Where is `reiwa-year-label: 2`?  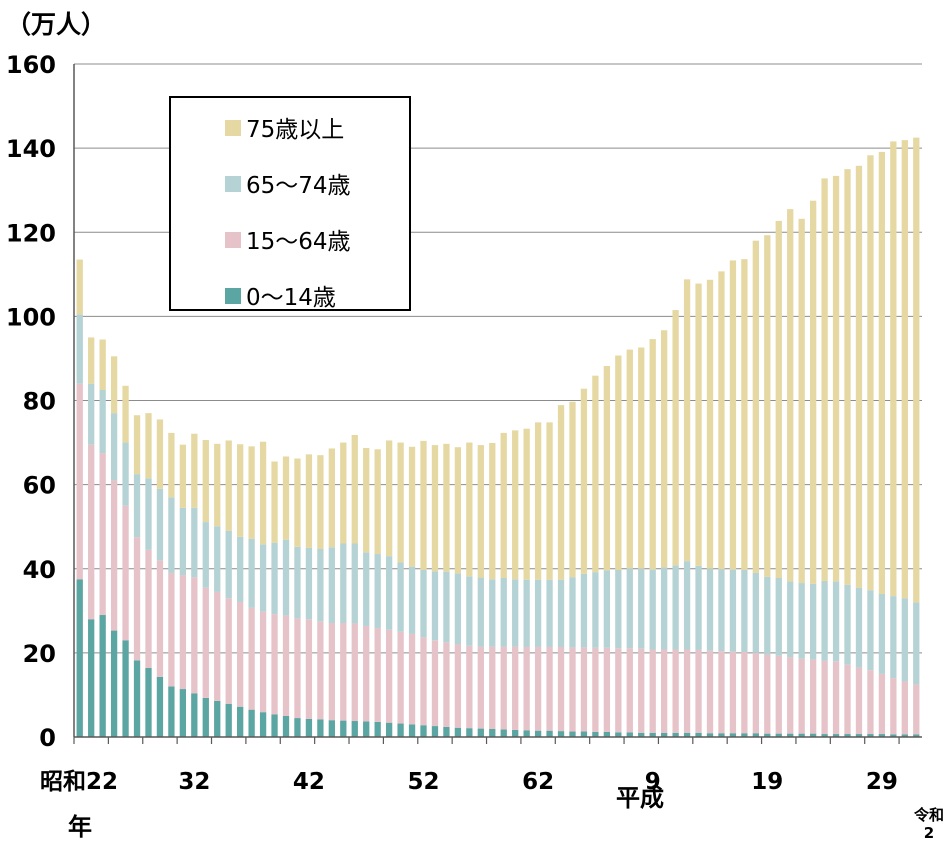 reiwa-year-label: 2 is located at coordinates (929, 833).